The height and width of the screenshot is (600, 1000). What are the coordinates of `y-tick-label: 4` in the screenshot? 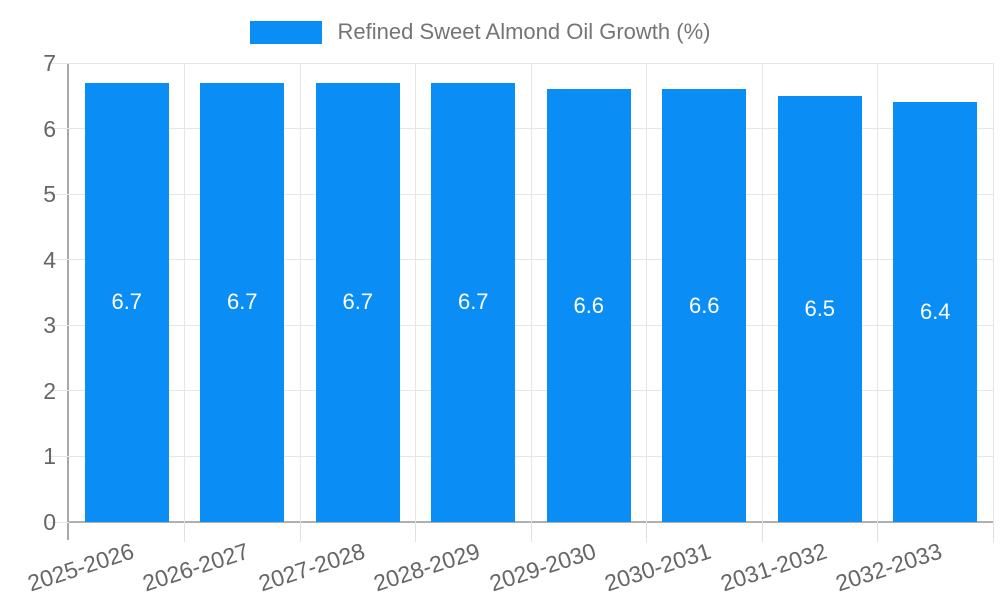 It's located at (49, 259).